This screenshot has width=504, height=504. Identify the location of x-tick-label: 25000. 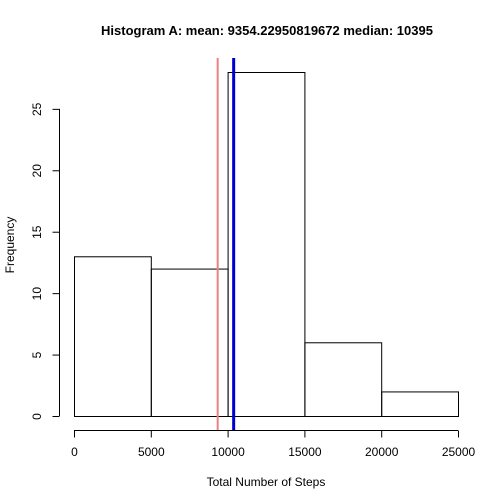
(459, 452).